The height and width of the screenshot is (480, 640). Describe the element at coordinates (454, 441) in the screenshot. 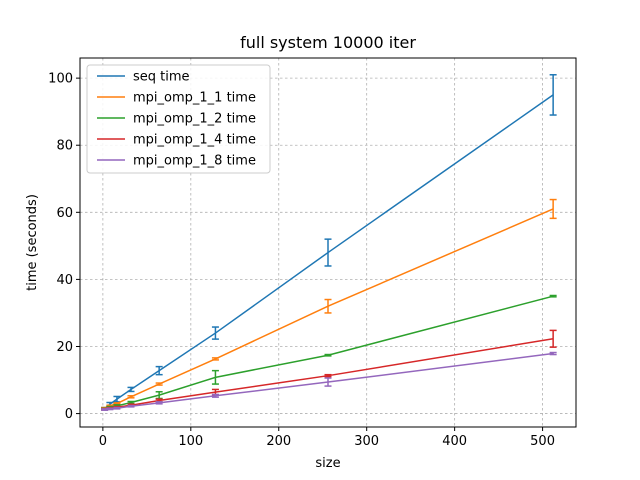

I see `x-tick-label: 400` at that location.